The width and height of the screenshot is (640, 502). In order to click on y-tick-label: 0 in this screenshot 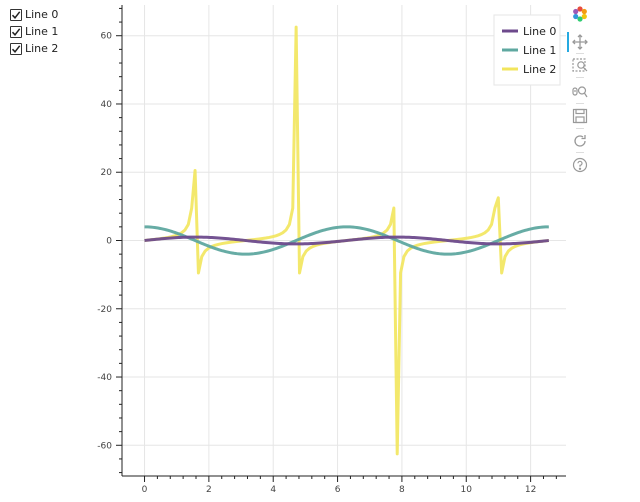, I will do `click(109, 242)`.